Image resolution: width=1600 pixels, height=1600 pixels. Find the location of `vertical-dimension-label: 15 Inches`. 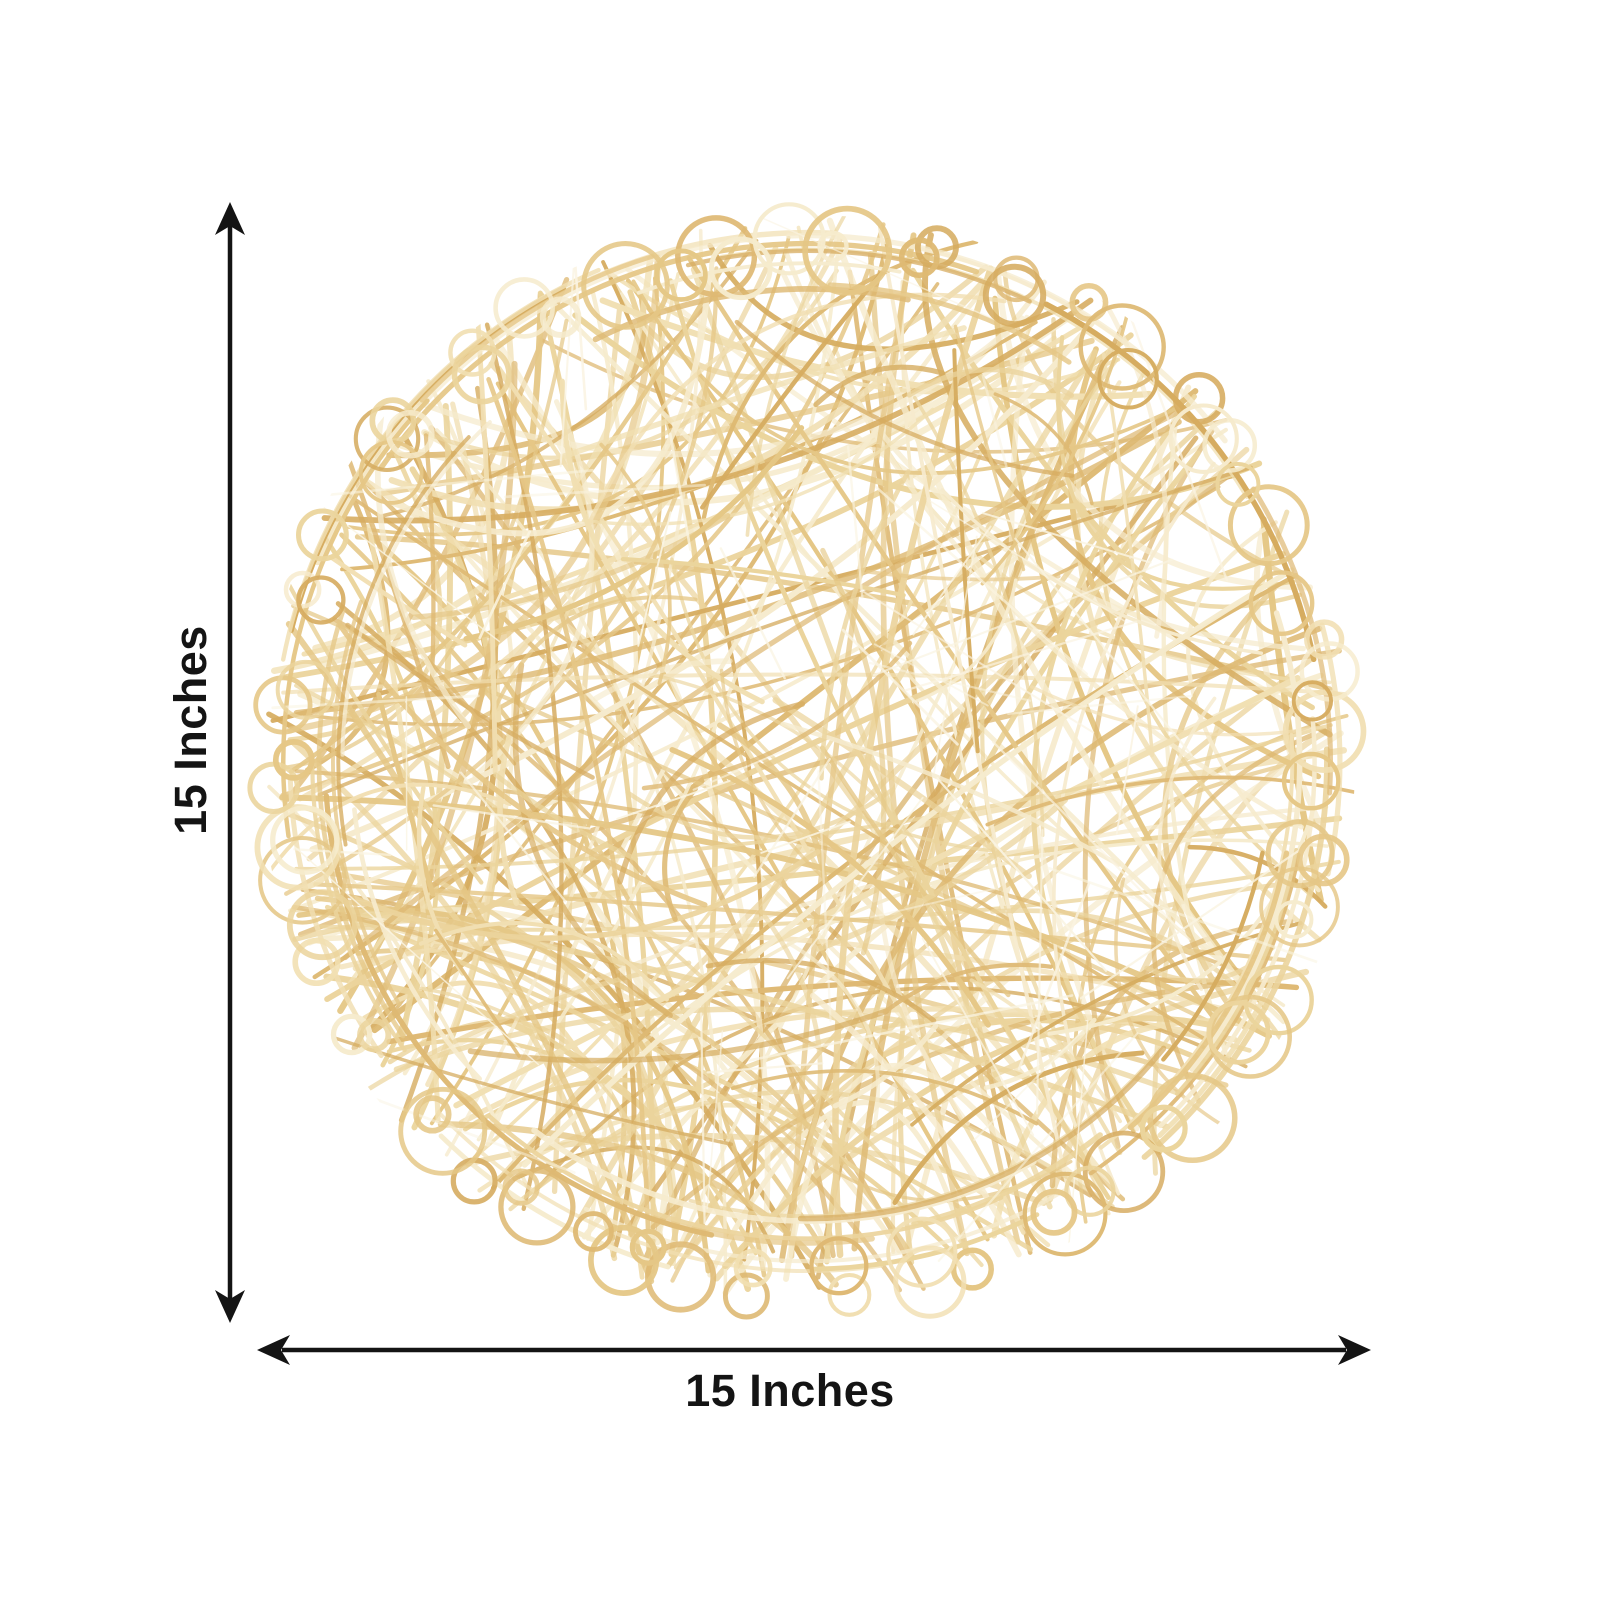

vertical-dimension-label: 15 Inches is located at coordinates (190, 730).